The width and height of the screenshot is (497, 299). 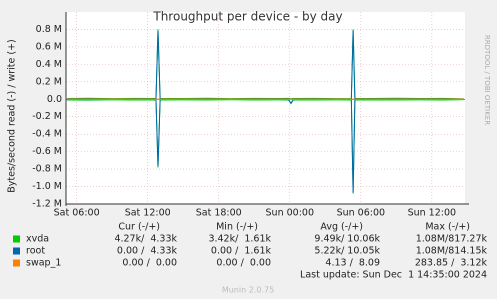 I want to click on y-tick-label: 0.6 M, so click(x=49, y=46).